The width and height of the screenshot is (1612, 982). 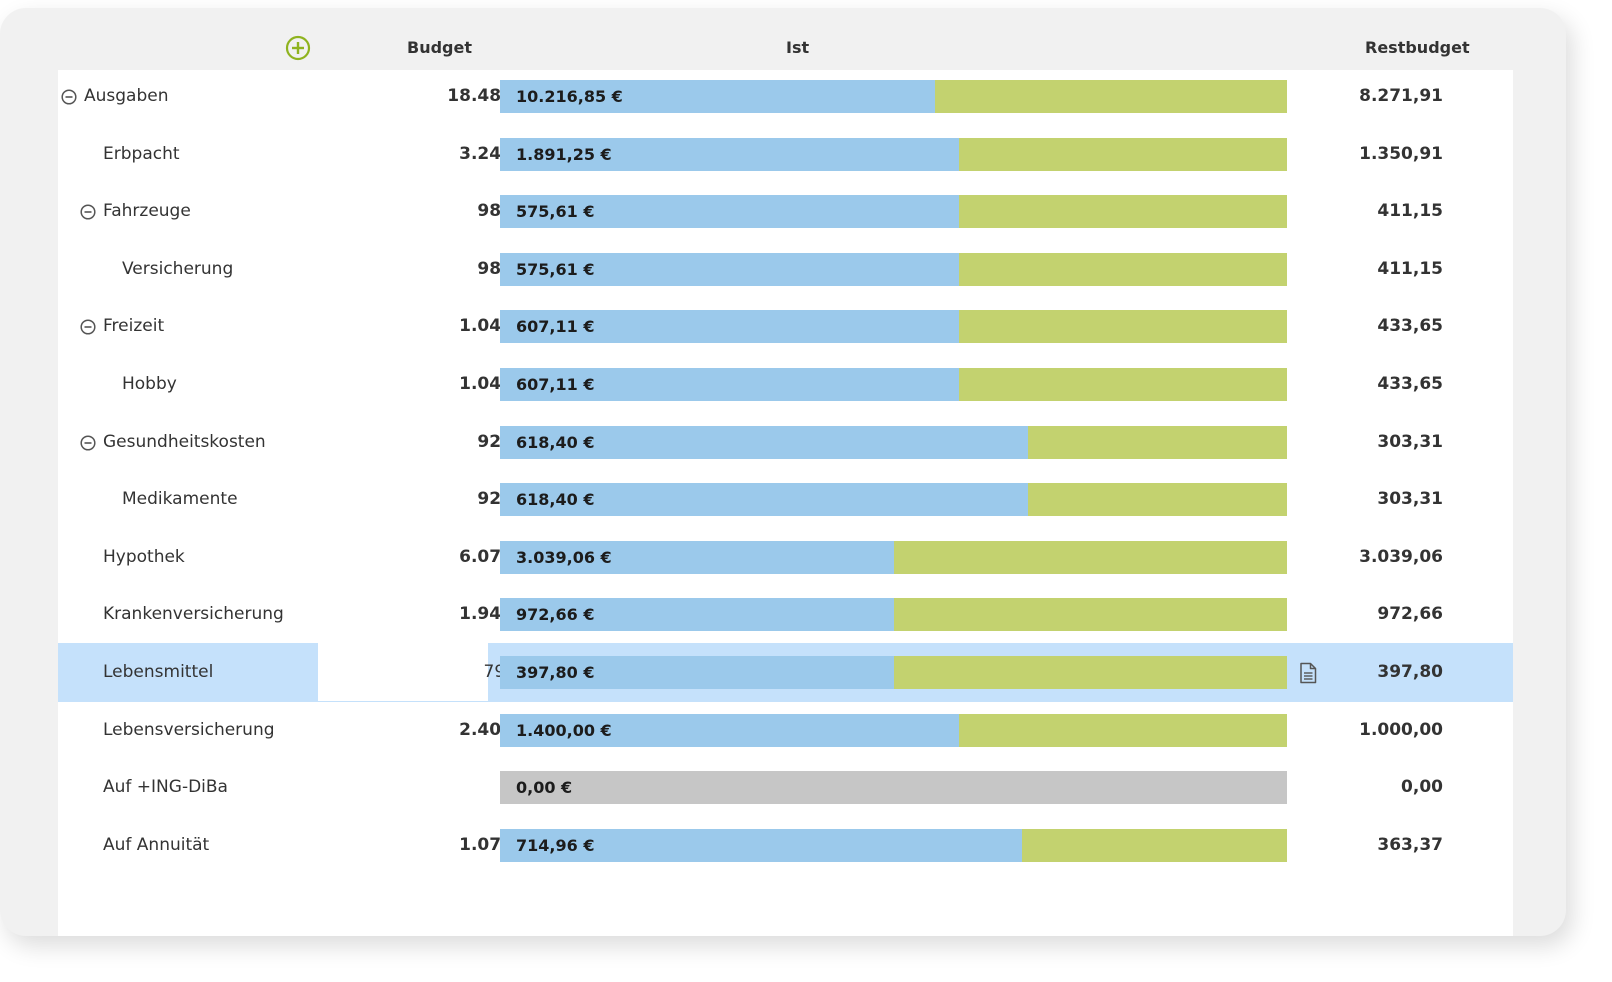 What do you see at coordinates (180, 499) in the screenshot?
I see `category-label: Medikamente` at bounding box center [180, 499].